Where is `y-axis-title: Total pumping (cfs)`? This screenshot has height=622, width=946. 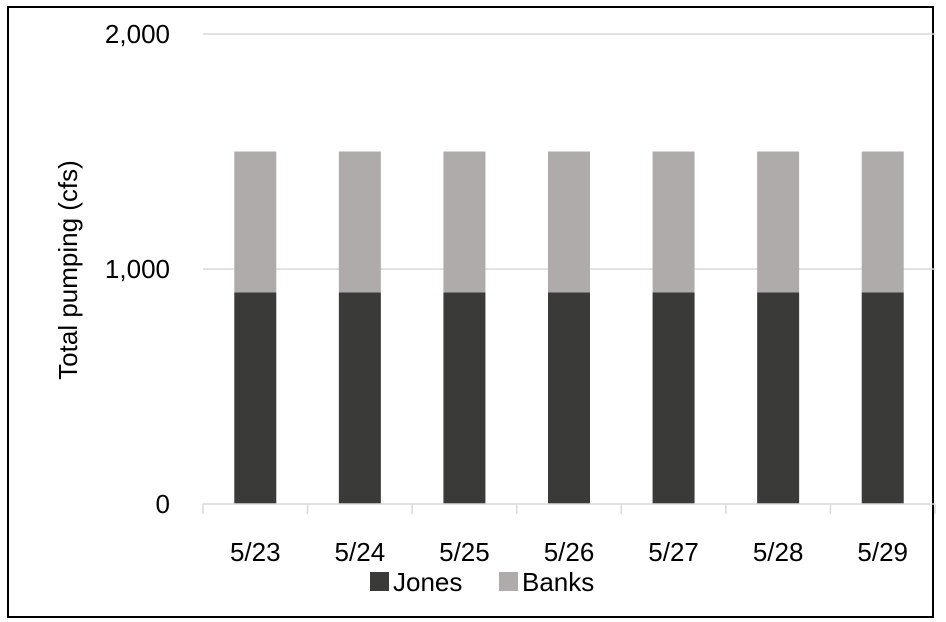 y-axis-title: Total pumping (cfs) is located at coordinates (68, 270).